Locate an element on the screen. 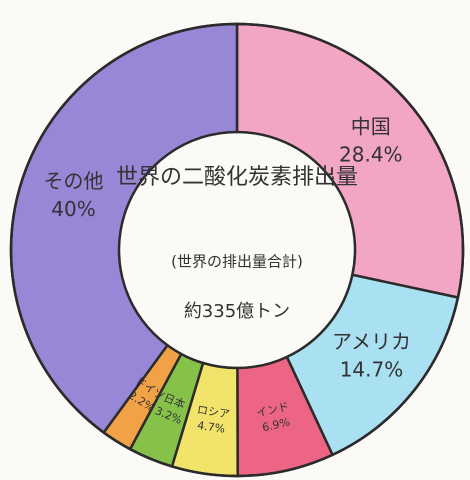 The height and width of the screenshot is (480, 470). center-total: 約335億トン is located at coordinates (237, 311).